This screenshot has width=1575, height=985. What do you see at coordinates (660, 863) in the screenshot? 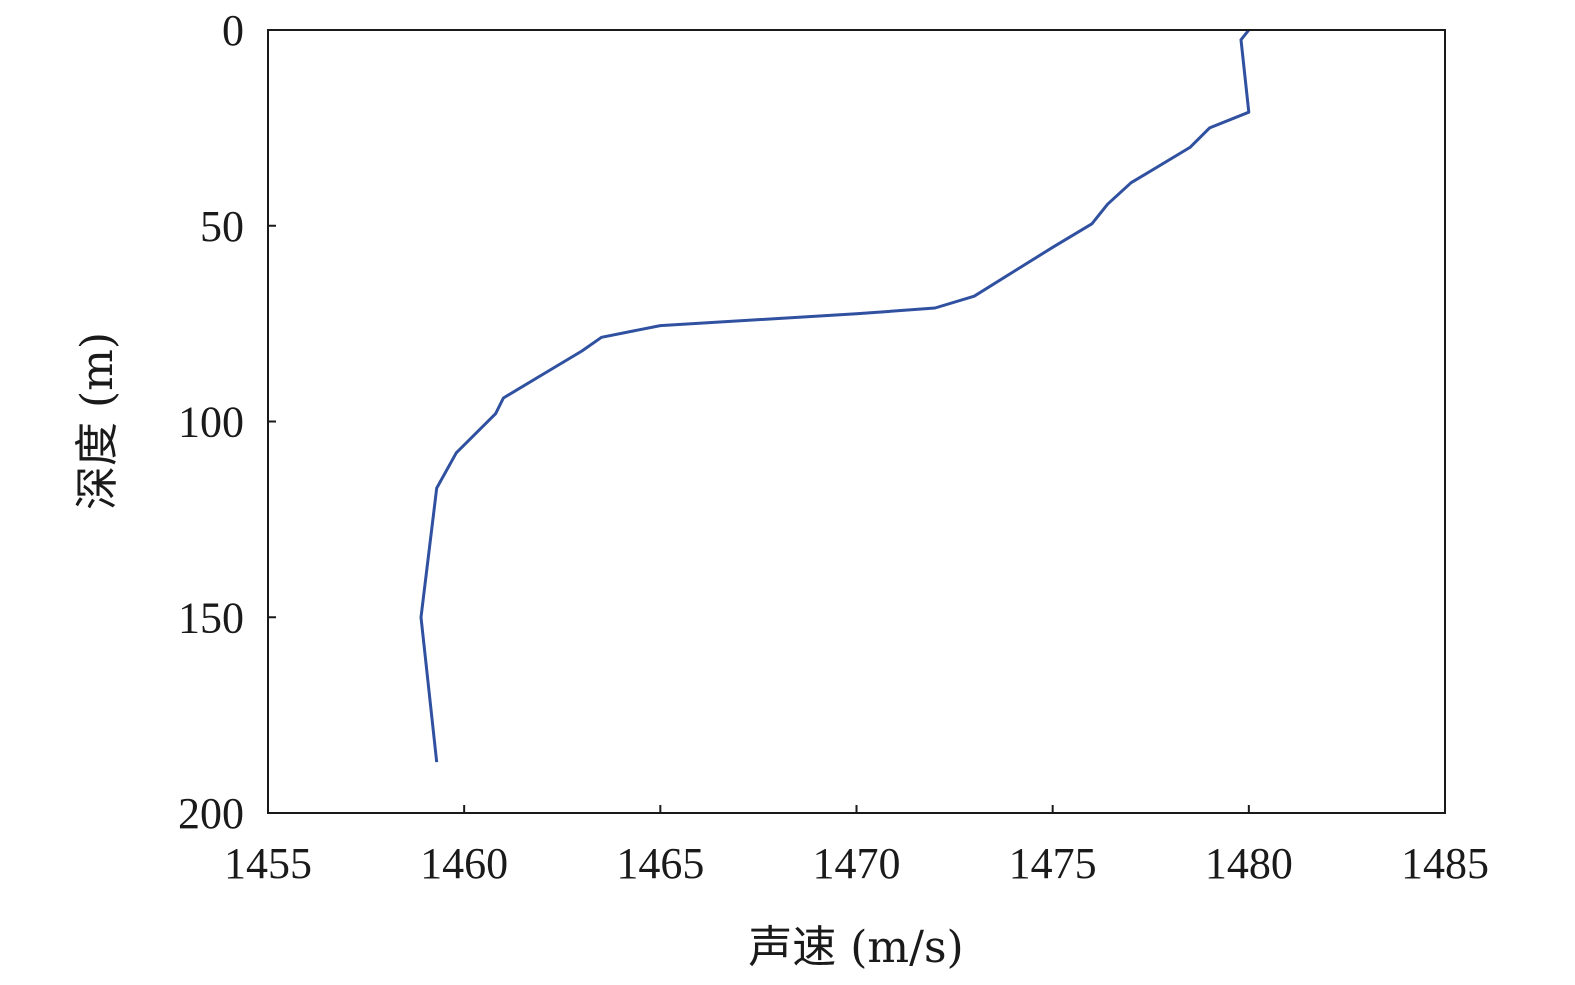
I see `x-tick-label: 1465` at bounding box center [660, 863].